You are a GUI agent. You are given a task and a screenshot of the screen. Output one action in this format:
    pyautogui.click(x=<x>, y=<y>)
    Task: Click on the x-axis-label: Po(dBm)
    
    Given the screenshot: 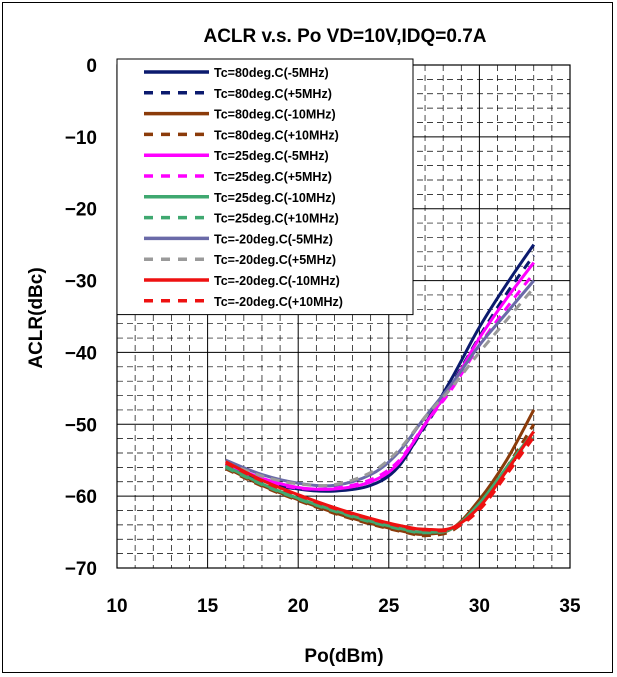 What is the action you would take?
    pyautogui.click(x=343, y=656)
    